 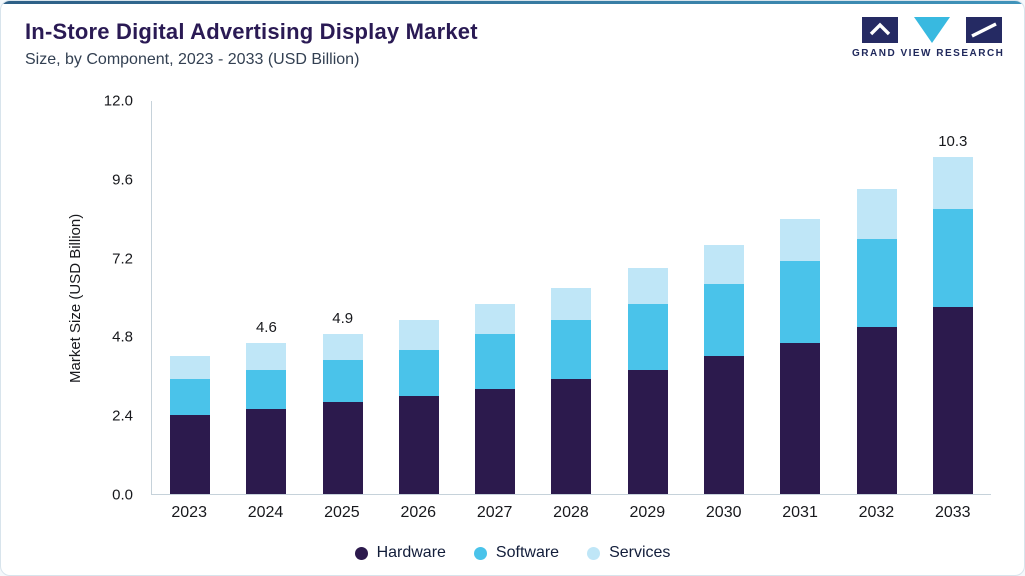 I want to click on legend-item-hardware: Hardware, so click(x=400, y=553).